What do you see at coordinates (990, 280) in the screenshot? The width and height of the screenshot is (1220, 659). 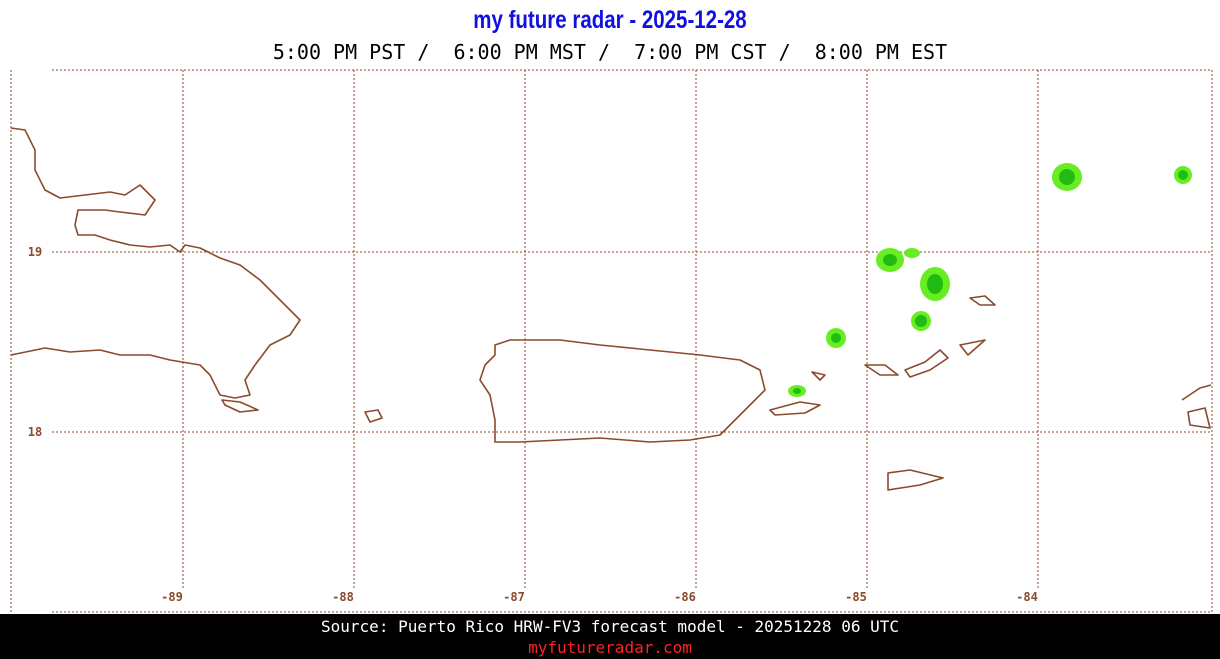 I see `radar-echoes` at bounding box center [990, 280].